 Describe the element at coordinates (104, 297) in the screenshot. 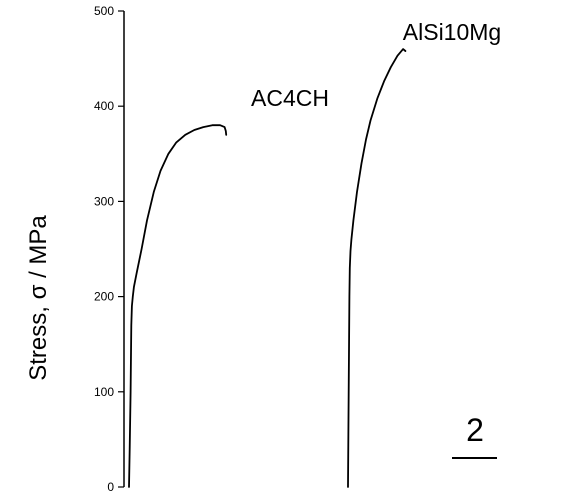

I see `y-tick-label: 200` at that location.